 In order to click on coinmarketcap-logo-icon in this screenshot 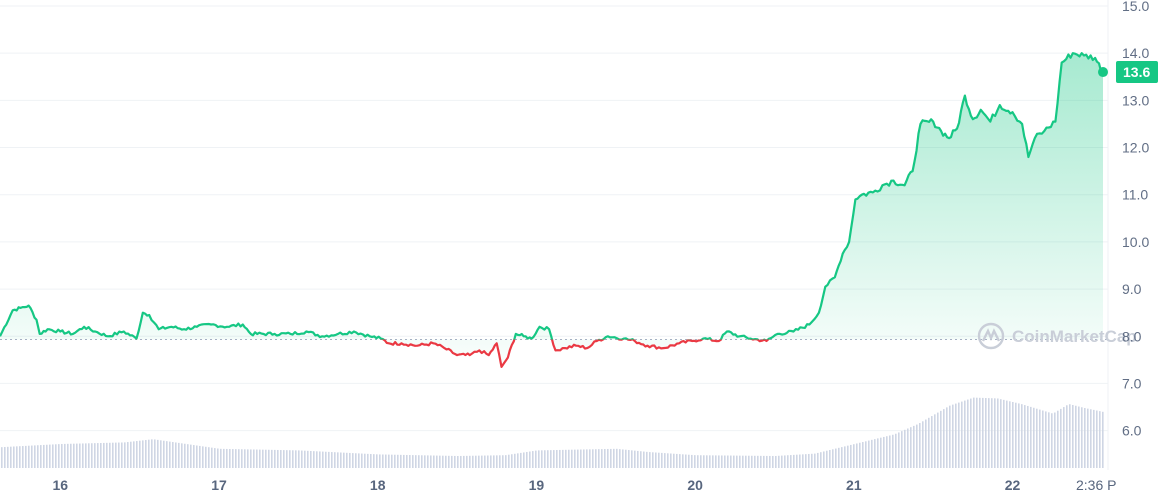, I will do `click(991, 336)`.